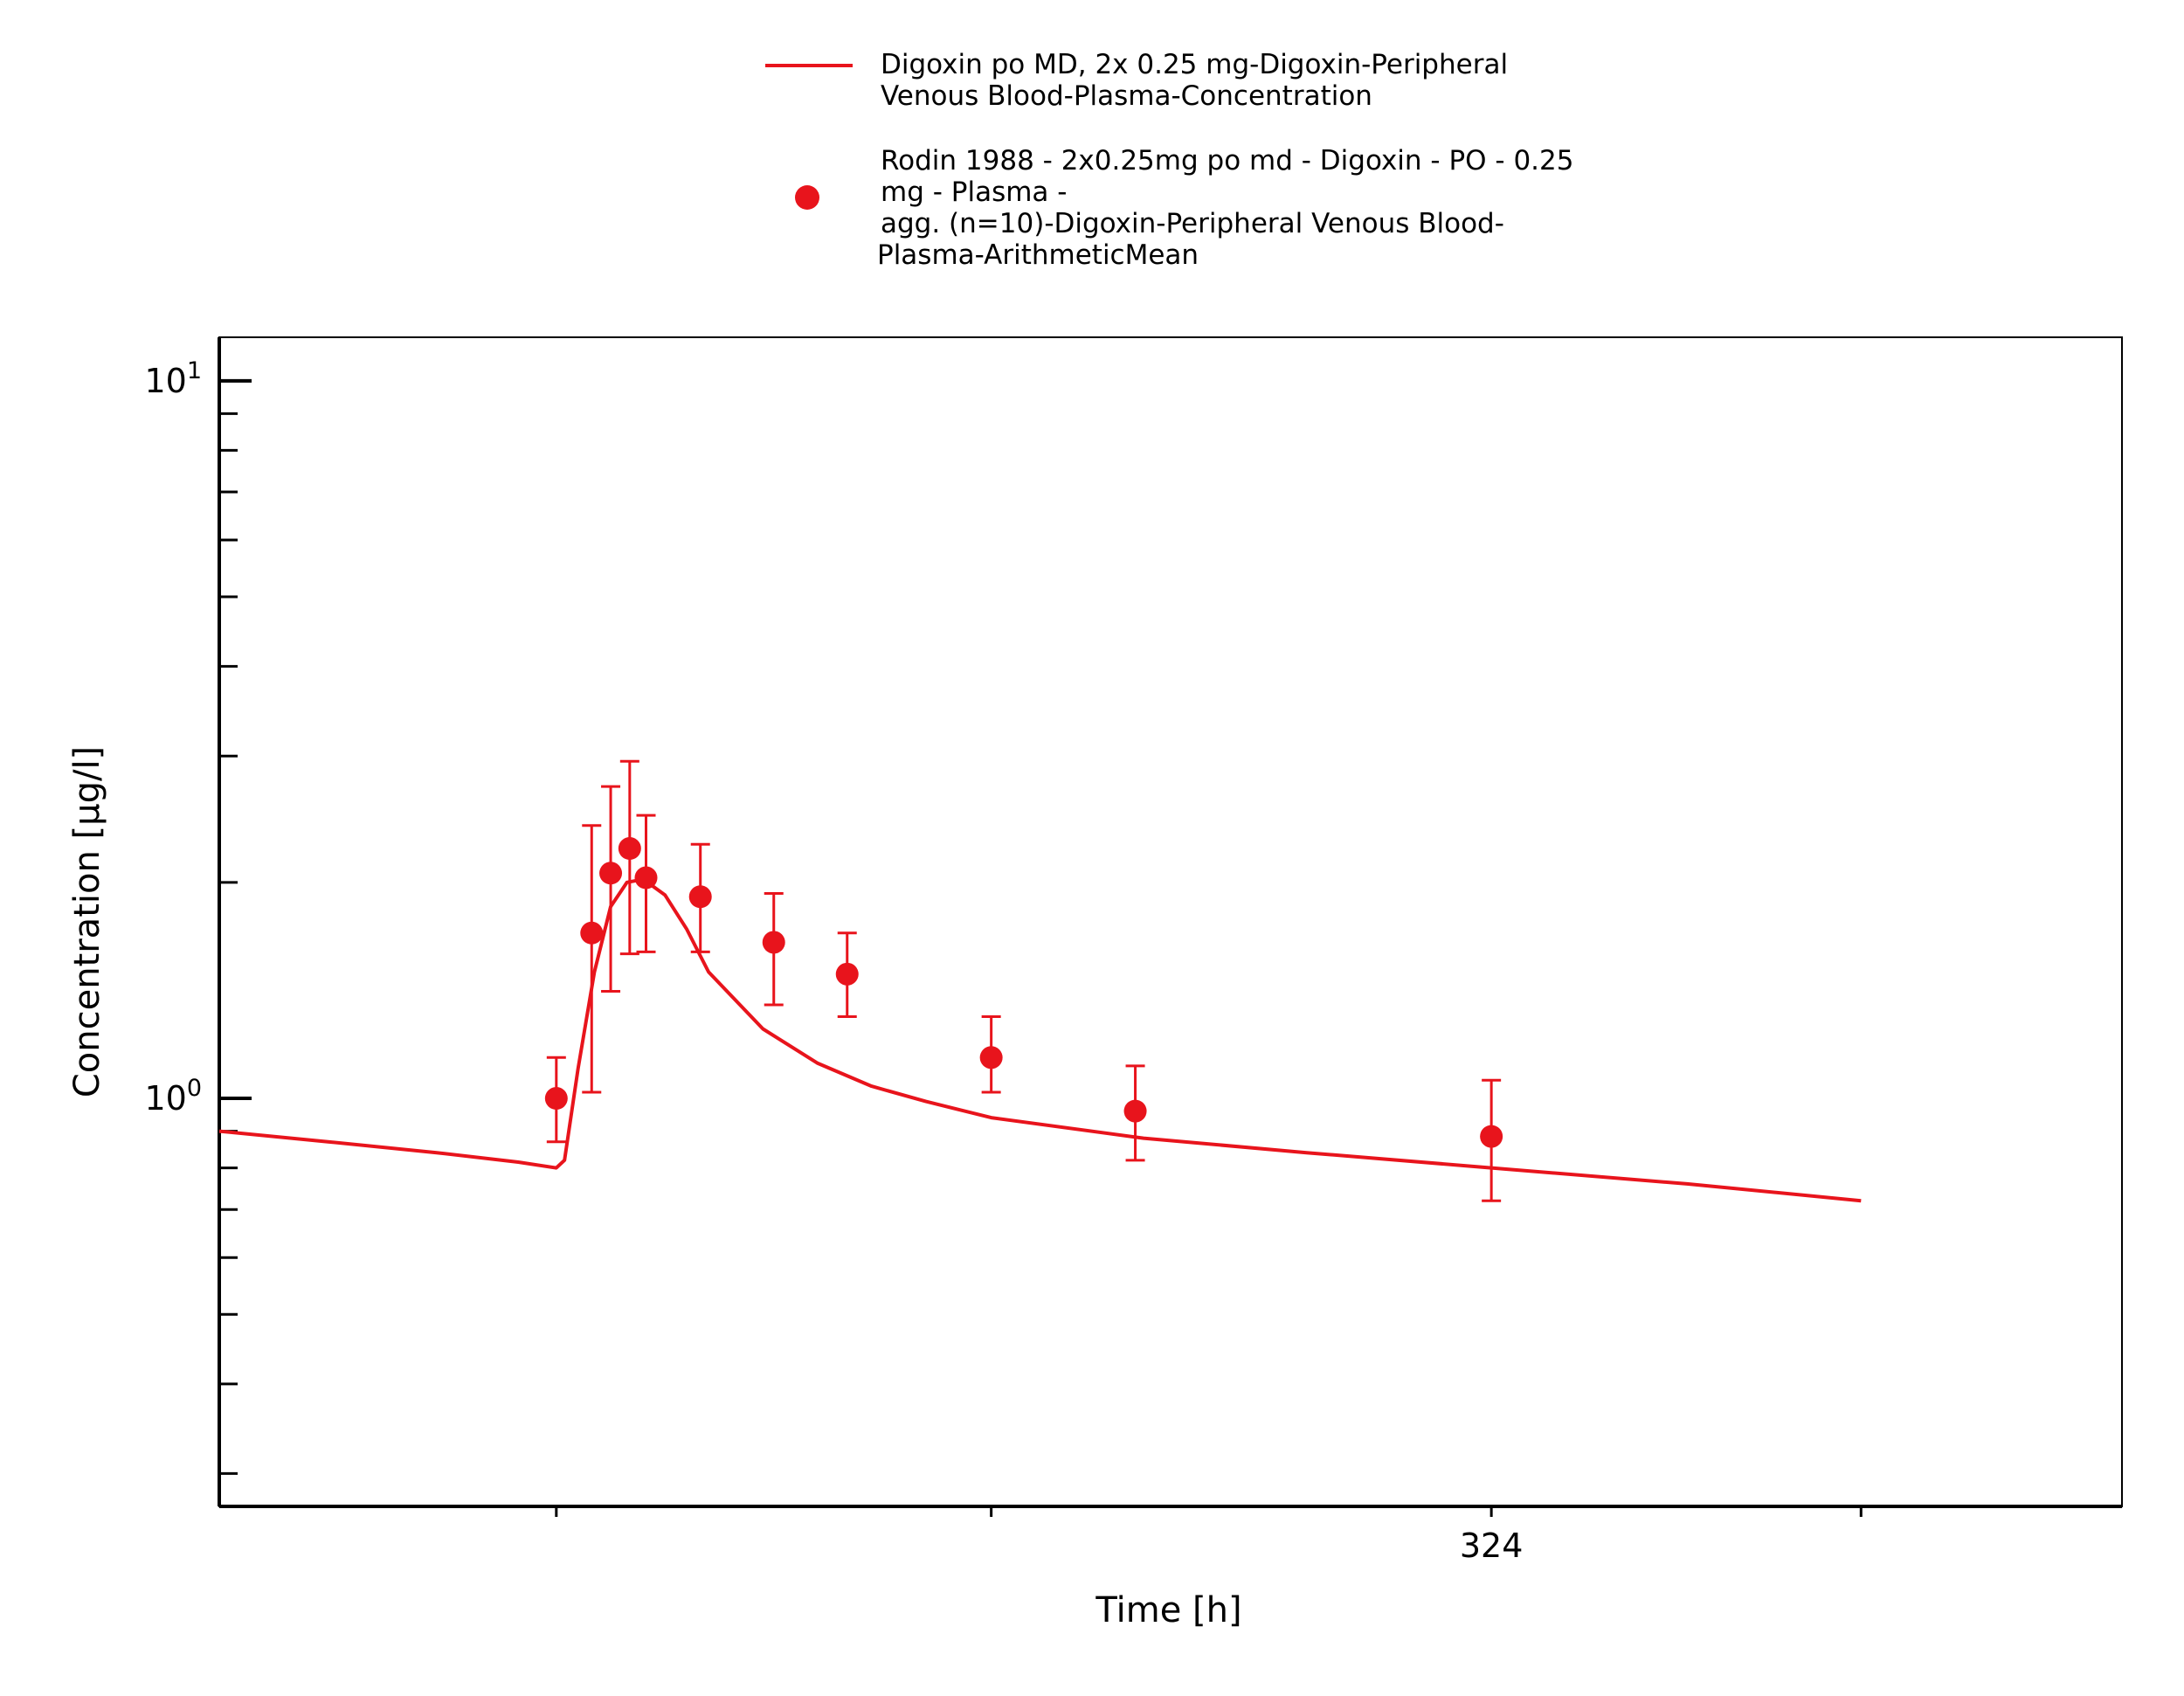  What do you see at coordinates (1209, 1535) in the screenshot?
I see `x-axis-ticks: 324` at bounding box center [1209, 1535].